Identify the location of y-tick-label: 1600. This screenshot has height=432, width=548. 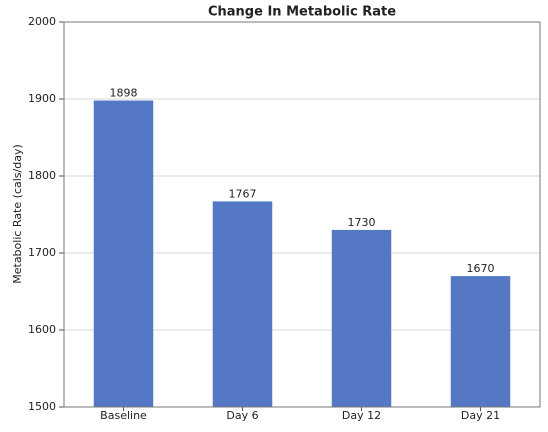
(42, 329).